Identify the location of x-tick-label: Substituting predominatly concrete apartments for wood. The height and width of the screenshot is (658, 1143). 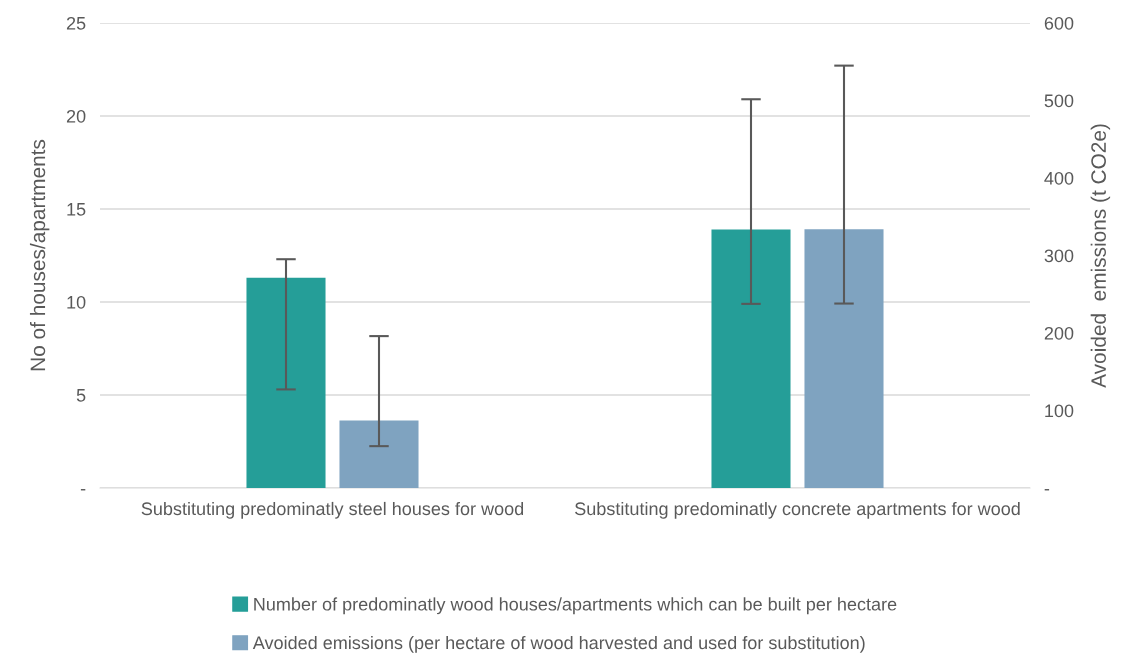
(797, 510).